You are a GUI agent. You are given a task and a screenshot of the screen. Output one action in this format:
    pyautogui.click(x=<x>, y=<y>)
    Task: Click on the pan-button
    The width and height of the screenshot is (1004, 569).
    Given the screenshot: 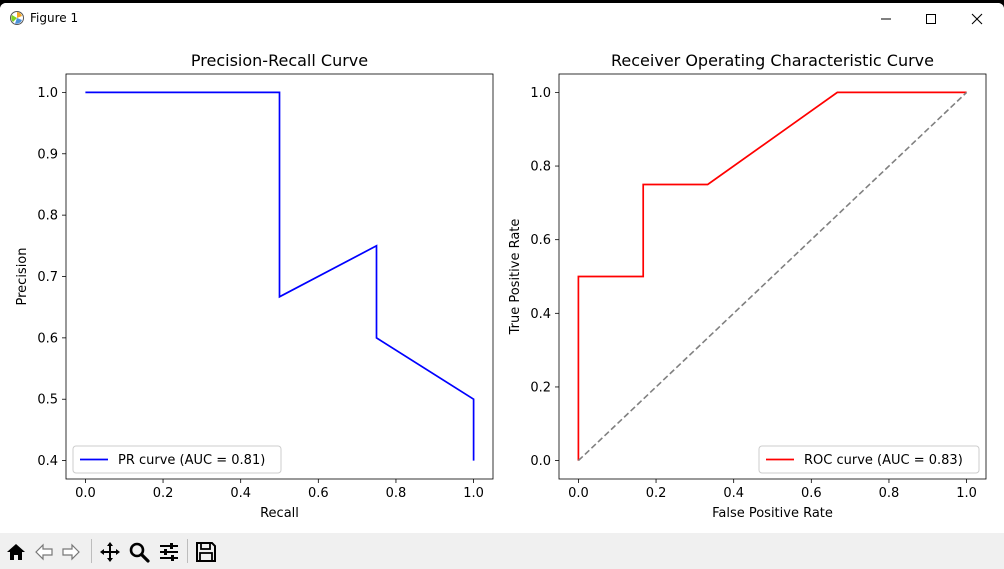 What is the action you would take?
    pyautogui.click(x=110, y=552)
    